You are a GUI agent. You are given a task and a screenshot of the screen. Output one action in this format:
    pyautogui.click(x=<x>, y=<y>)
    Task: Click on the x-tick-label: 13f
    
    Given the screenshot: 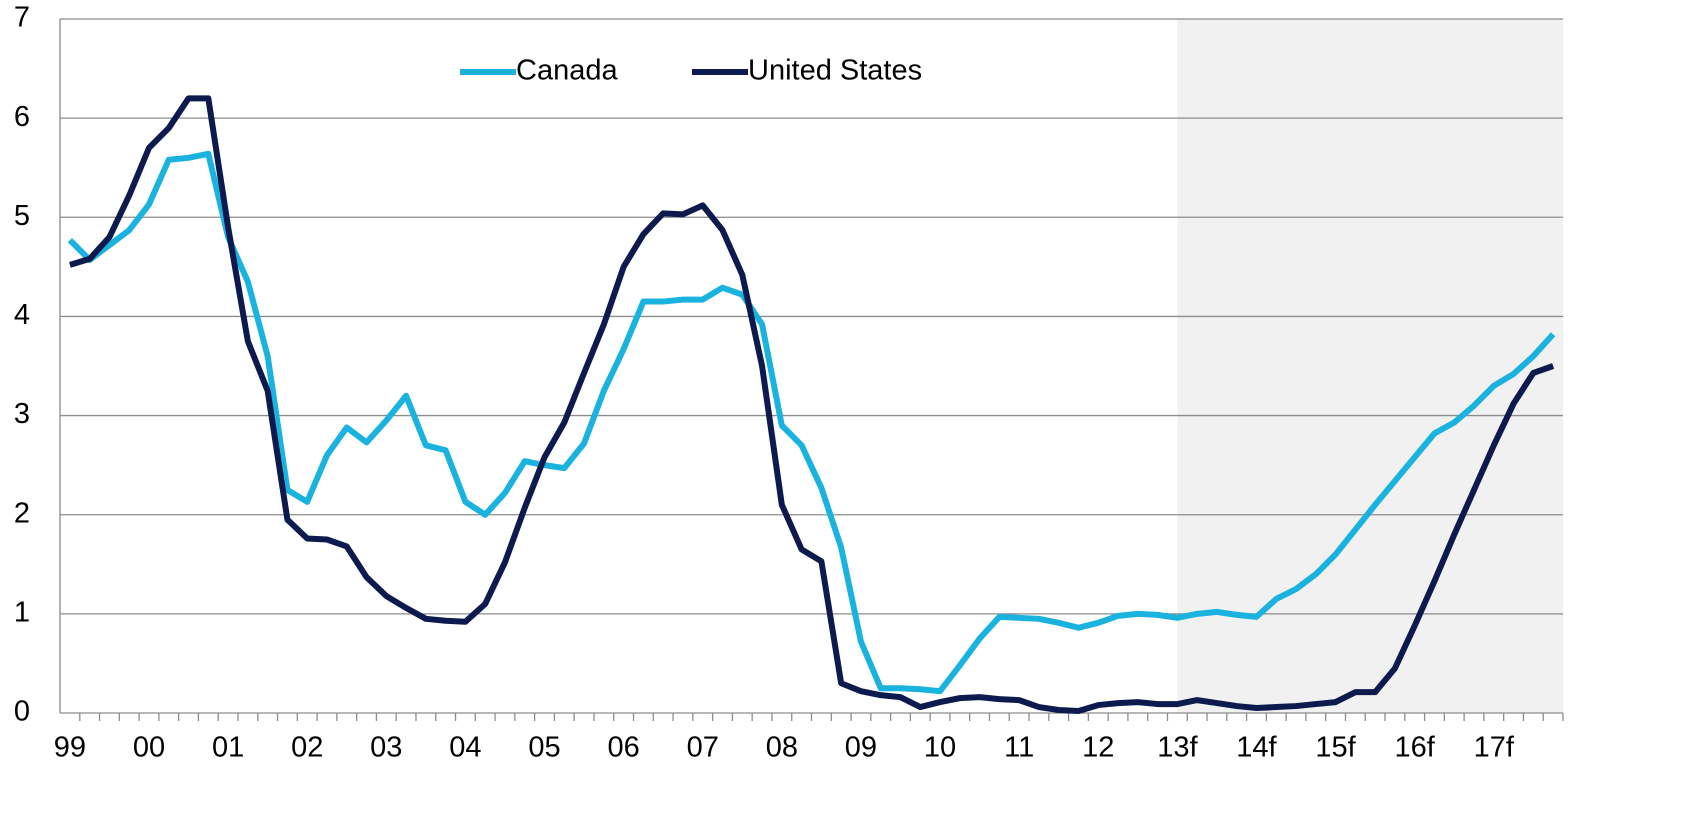 What is the action you would take?
    pyautogui.click(x=1177, y=748)
    